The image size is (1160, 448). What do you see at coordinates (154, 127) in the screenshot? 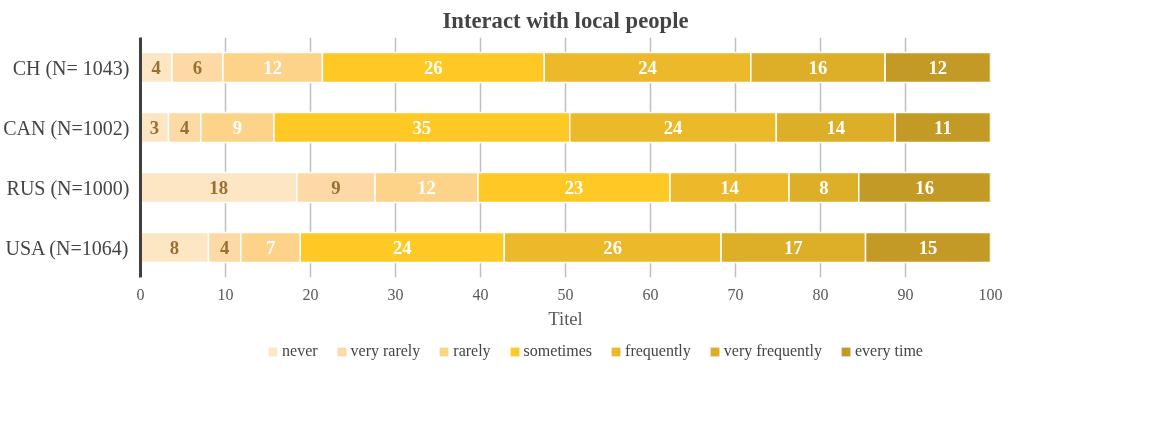
I see `data-label: 3` at bounding box center [154, 127].